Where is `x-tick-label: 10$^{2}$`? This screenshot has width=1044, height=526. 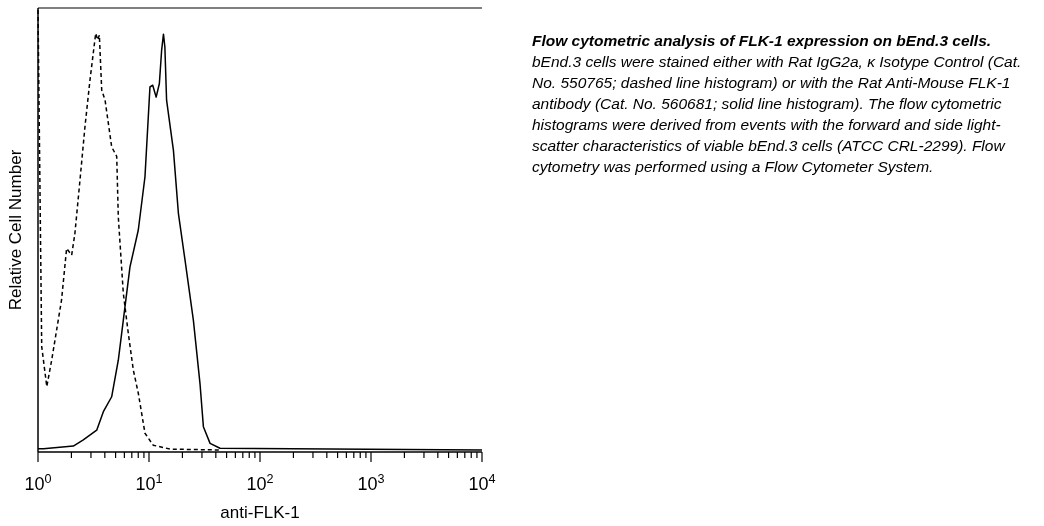
x-tick-label: 10$^{2}$ is located at coordinates (260, 483).